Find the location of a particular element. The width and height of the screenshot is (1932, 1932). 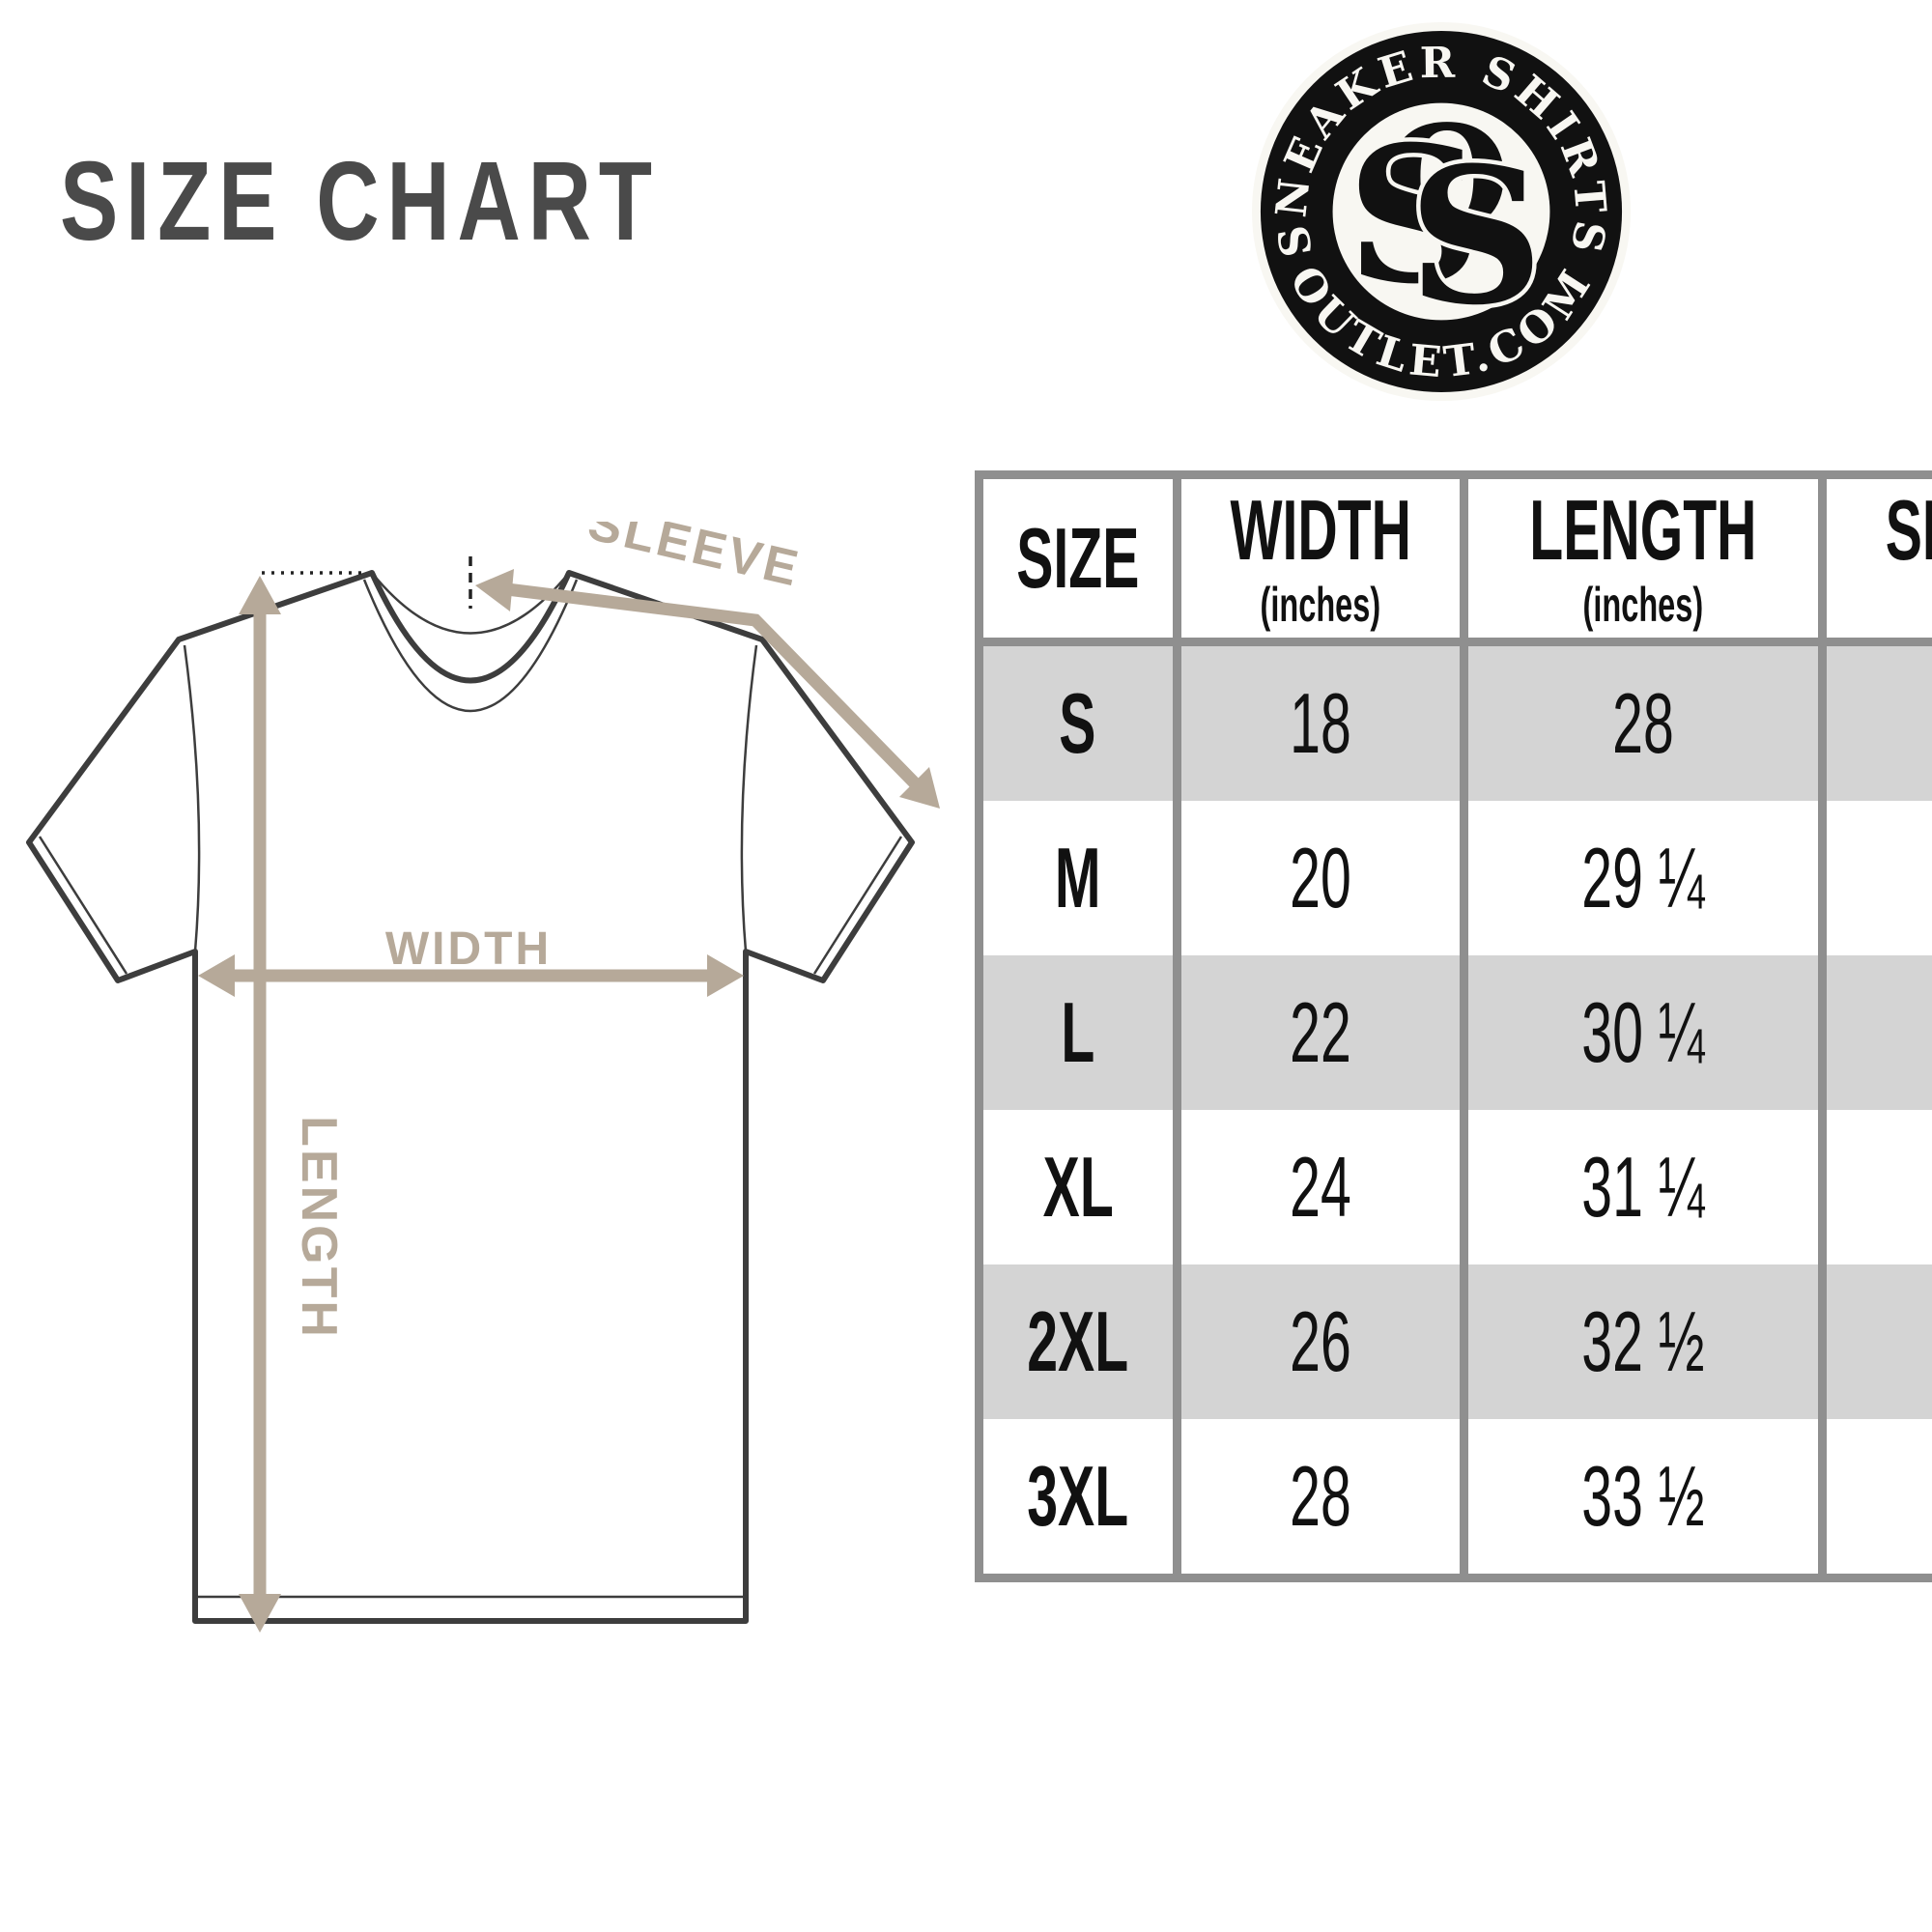

brand-logo: SNEAKER SHIRTS OUTLET.COM O S S is located at coordinates (1441, 211).